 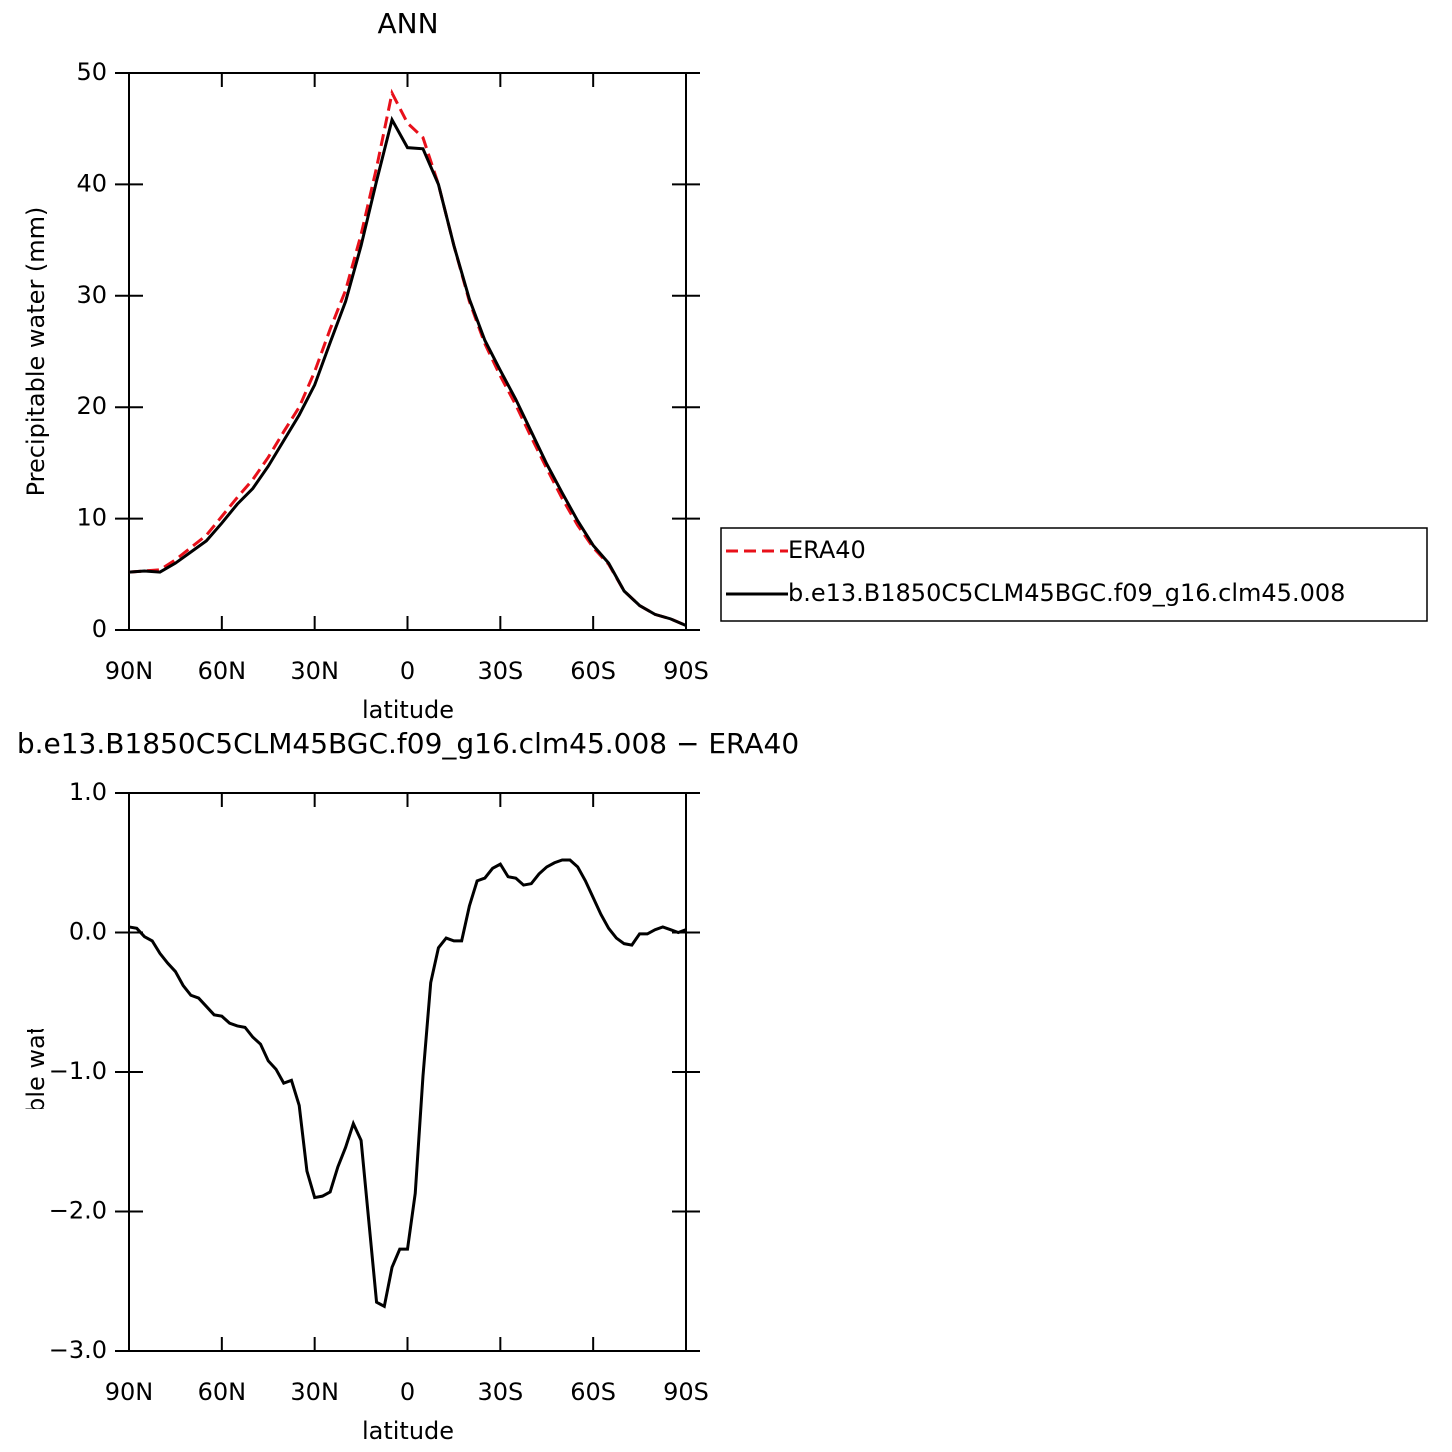 What do you see at coordinates (91, 72) in the screenshot?
I see `y-tick-label: 50` at bounding box center [91, 72].